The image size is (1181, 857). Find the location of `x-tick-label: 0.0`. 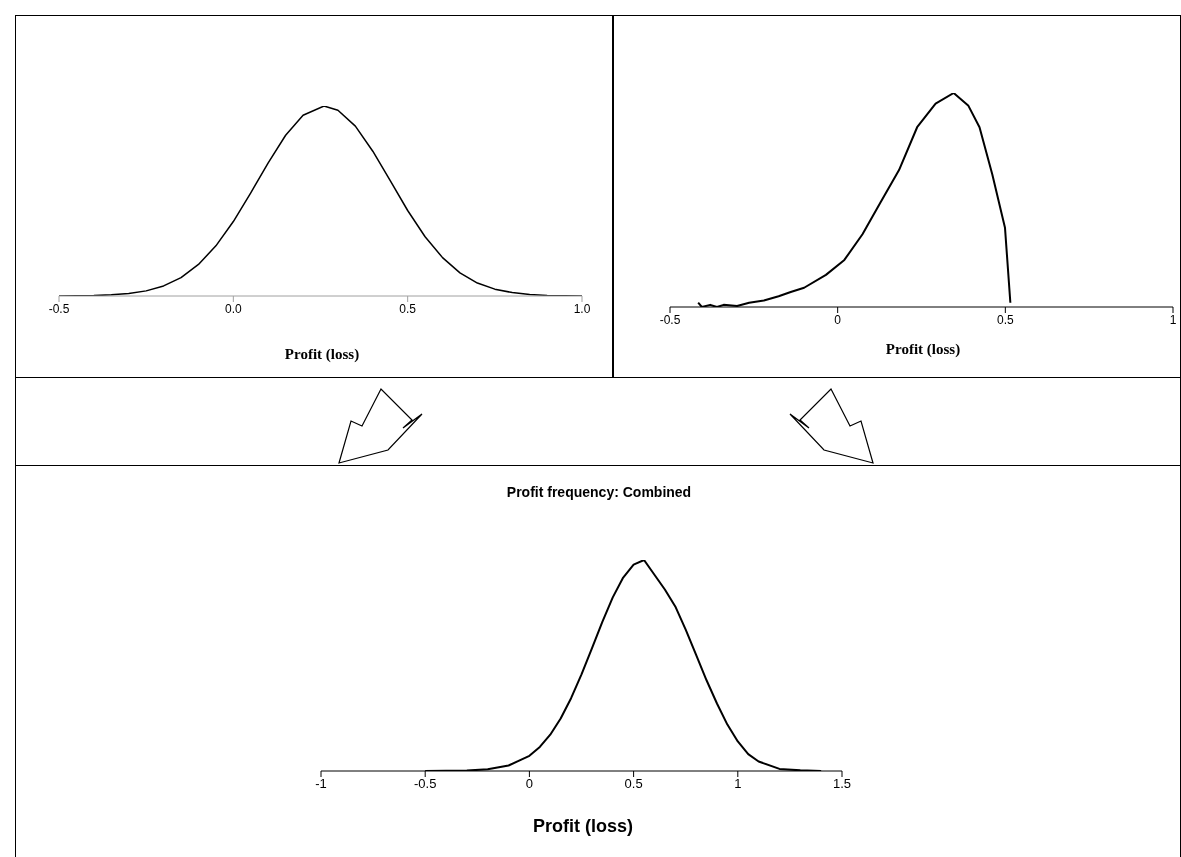

x-tick-label: 0.0 is located at coordinates (233, 308).